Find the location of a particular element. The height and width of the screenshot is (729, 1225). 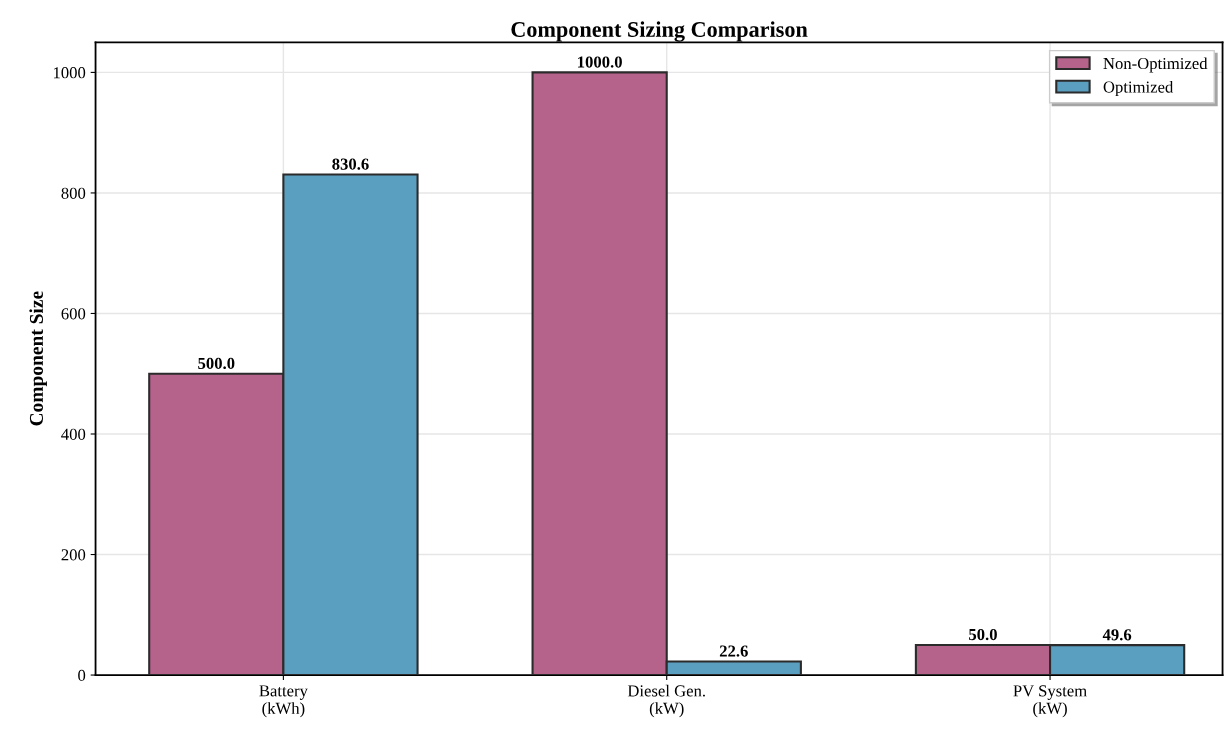

data-label: 22.6 is located at coordinates (733, 651).